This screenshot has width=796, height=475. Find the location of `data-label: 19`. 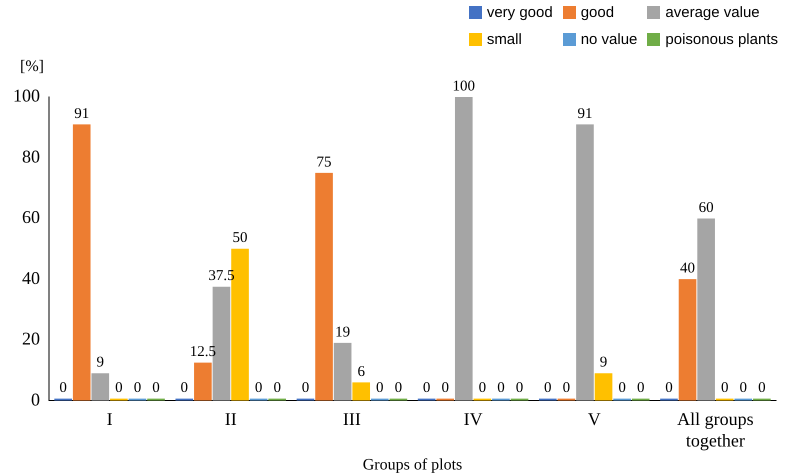

data-label: 19 is located at coordinates (342, 332).